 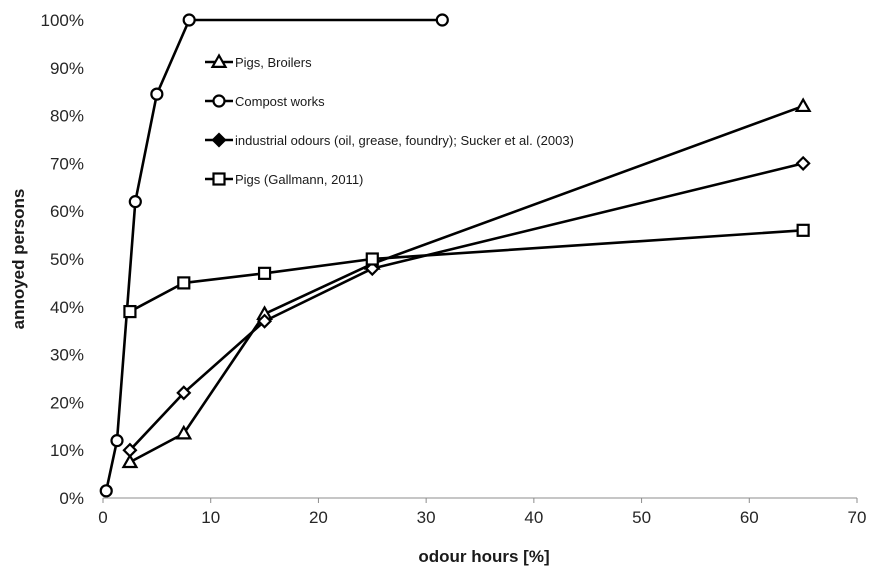 I want to click on y-tick-label: 90%, so click(x=67, y=68).